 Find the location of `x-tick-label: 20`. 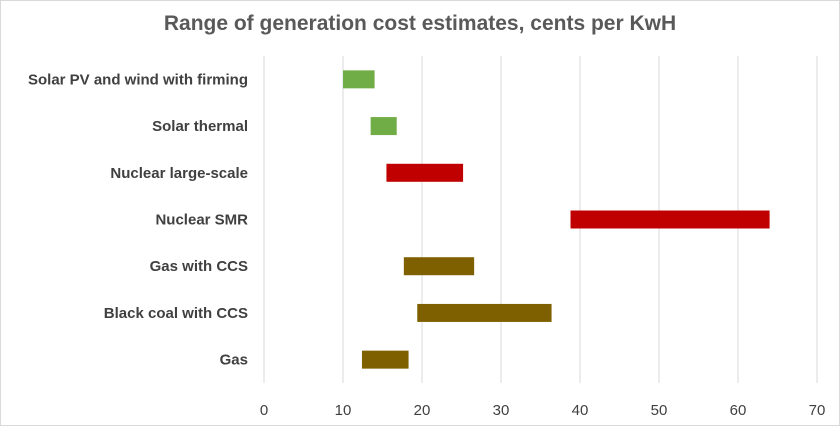

x-tick-label: 20 is located at coordinates (422, 410).